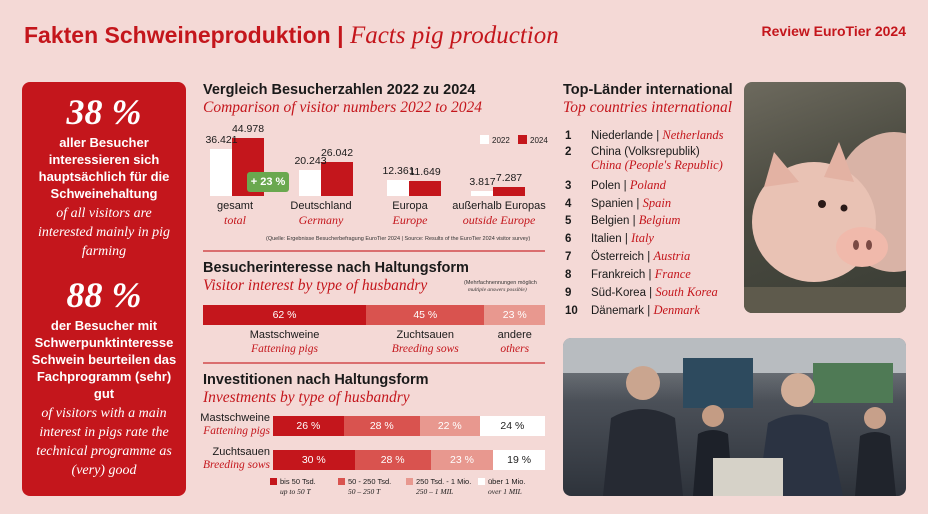  I want to click on invest-legend-item-2: 250 Tsd. - 1 Mio. 250 – 1 MIL, so click(438, 487).